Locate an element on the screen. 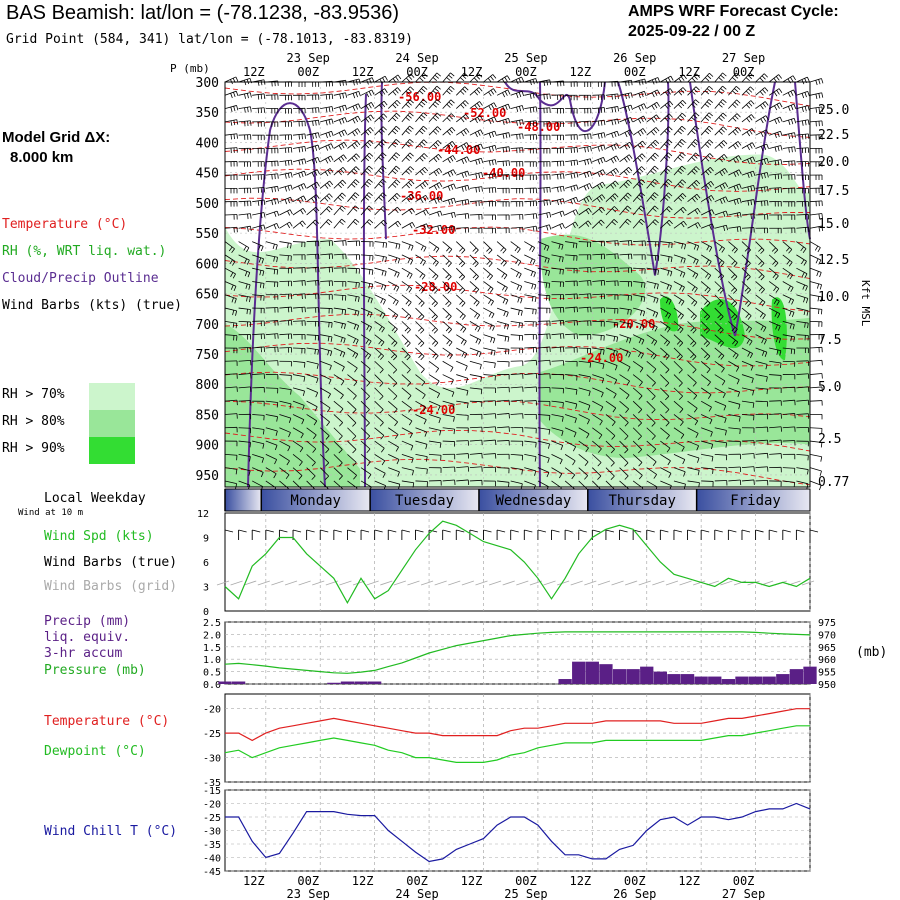 This screenshot has width=900, height=900. wind-grid-label: Wind Barbs (grid) is located at coordinates (111, 586).